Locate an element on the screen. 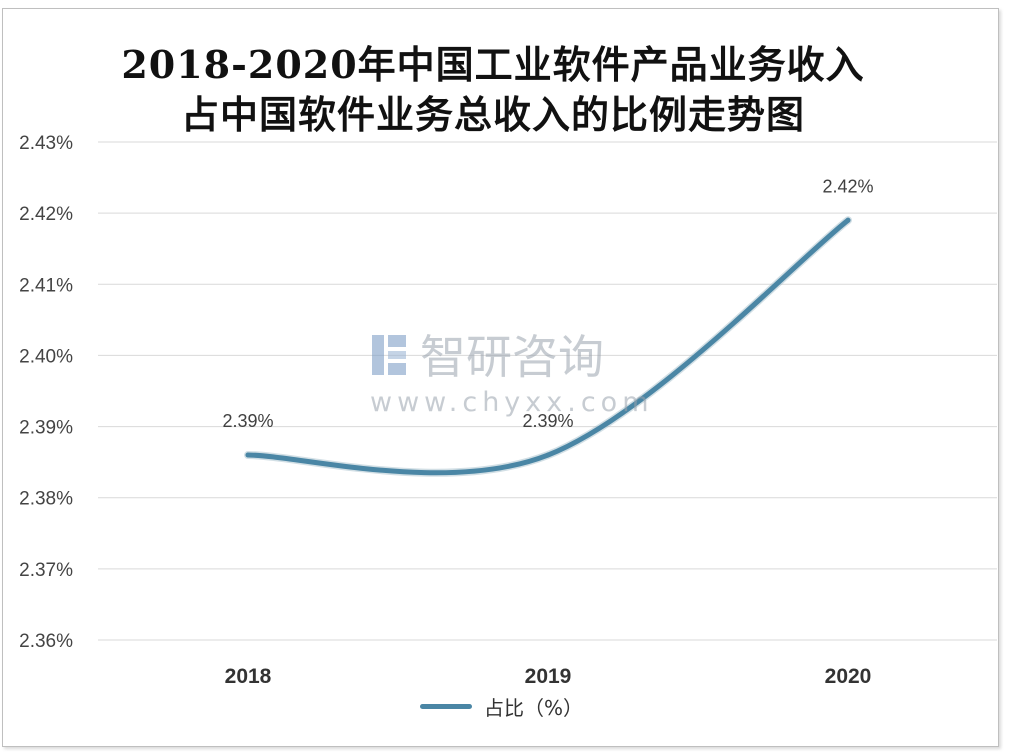 This screenshot has width=1010, height=756. watermark-url: www.chyxx.com is located at coordinates (512, 402).